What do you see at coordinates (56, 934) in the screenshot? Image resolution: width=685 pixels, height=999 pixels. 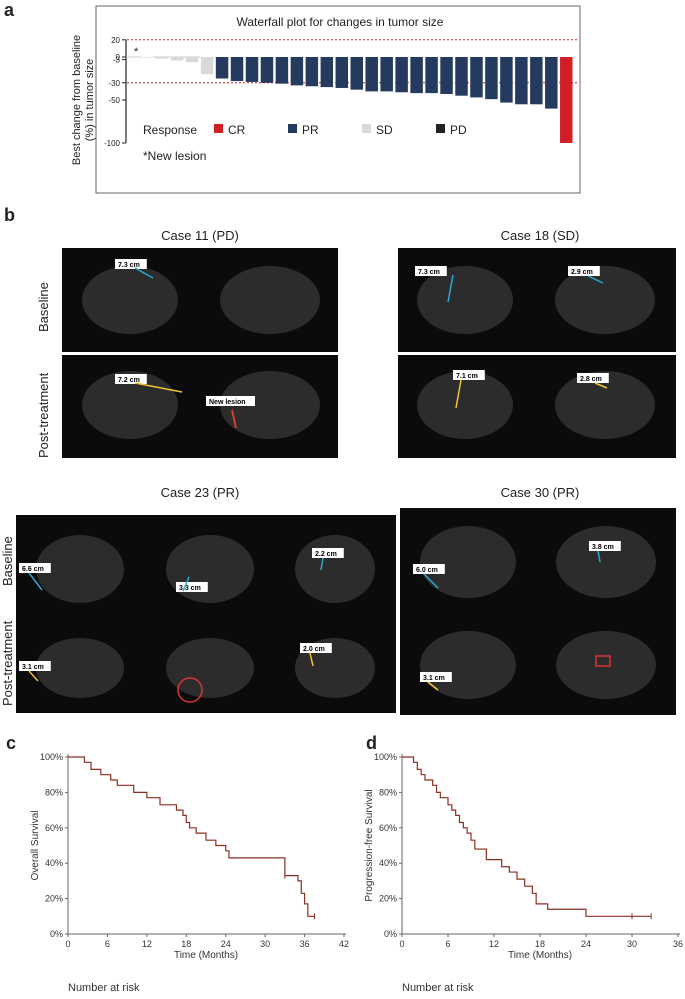 I see `y-tick-label: 0%` at bounding box center [56, 934].